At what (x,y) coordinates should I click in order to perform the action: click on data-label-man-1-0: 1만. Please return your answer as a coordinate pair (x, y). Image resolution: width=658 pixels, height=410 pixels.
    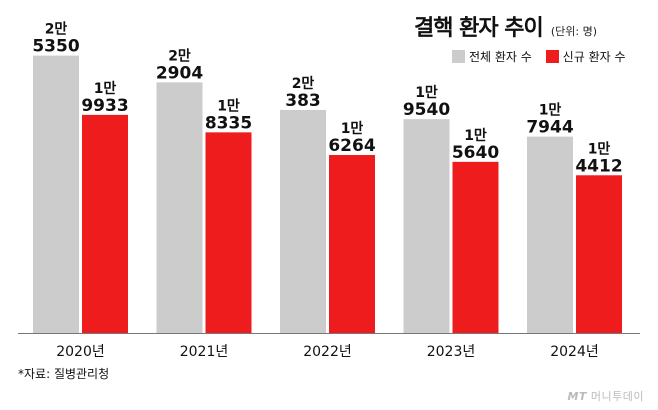
    Looking at the image, I should click on (105, 89).